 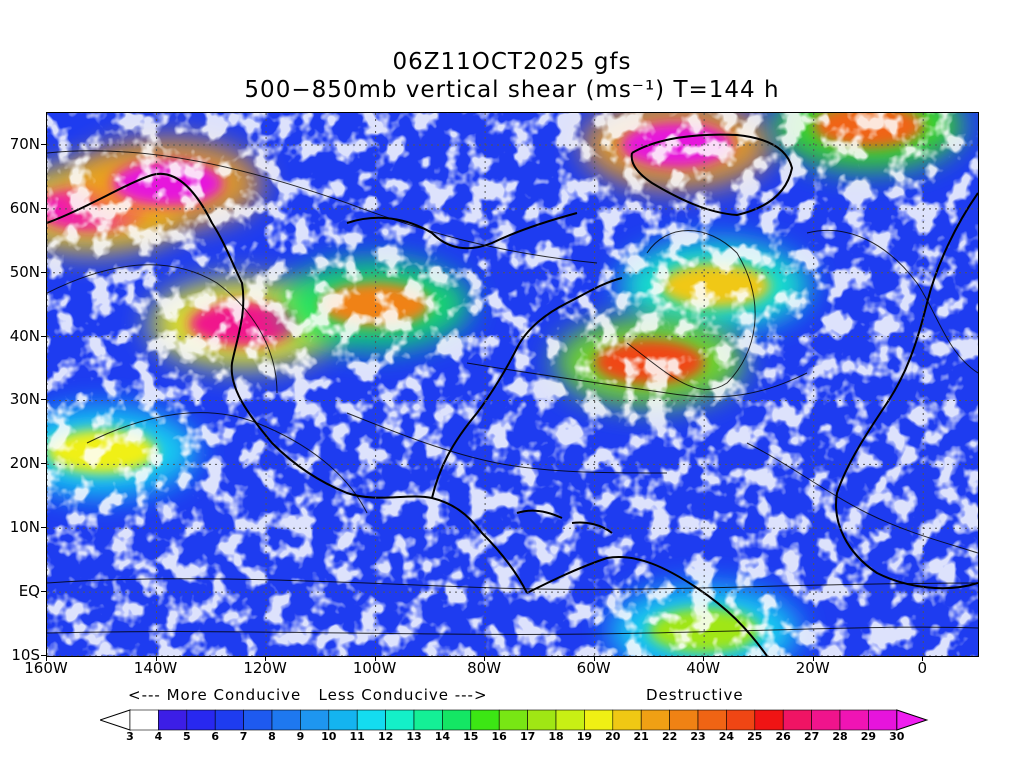 What do you see at coordinates (499, 736) in the screenshot?
I see `colorbar-level-label: 16` at bounding box center [499, 736].